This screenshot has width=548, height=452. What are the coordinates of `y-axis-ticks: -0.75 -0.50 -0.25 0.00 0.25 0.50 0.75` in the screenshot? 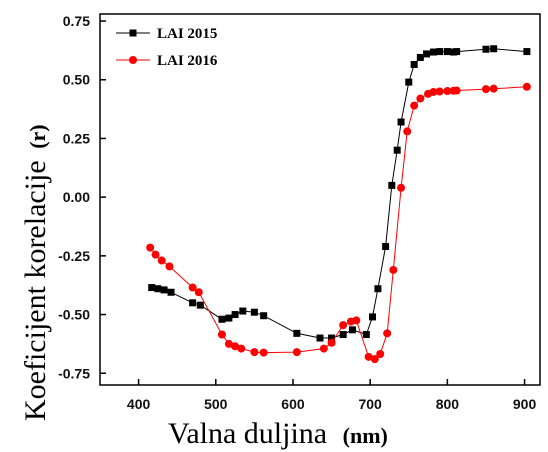 It's located at (82, 197).